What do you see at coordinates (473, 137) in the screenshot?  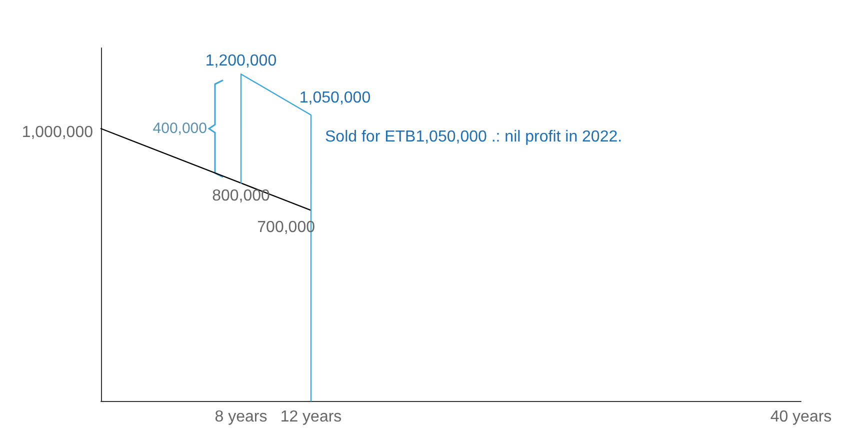 I see `annotation: Sold for ETB1,050,000 .: nil profit in 2022.` at bounding box center [473, 137].